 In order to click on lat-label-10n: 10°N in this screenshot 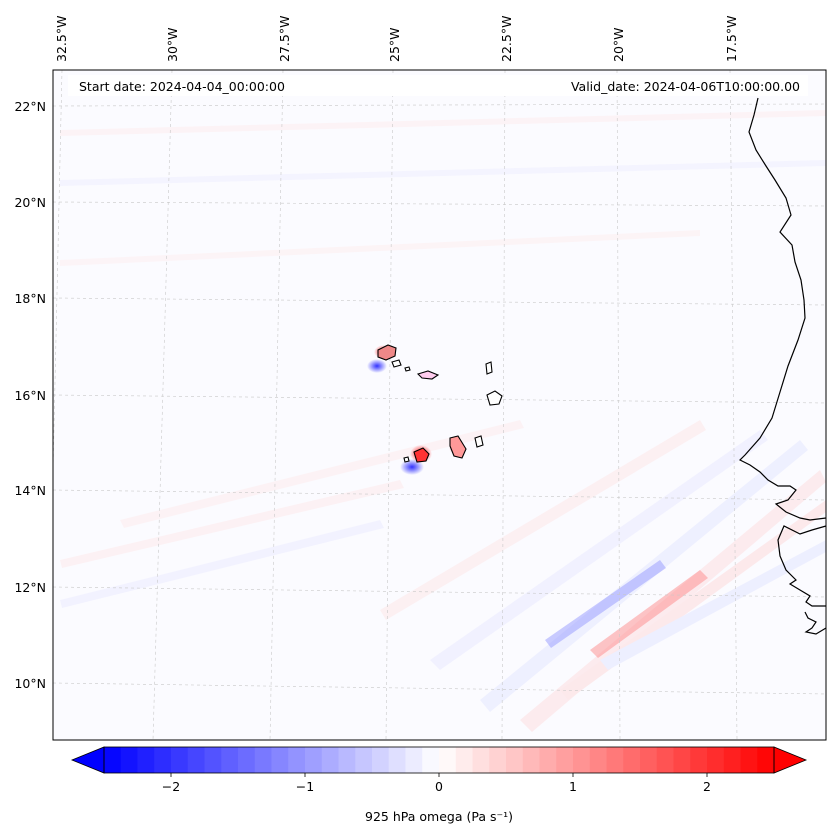, I will do `click(30, 683)`.